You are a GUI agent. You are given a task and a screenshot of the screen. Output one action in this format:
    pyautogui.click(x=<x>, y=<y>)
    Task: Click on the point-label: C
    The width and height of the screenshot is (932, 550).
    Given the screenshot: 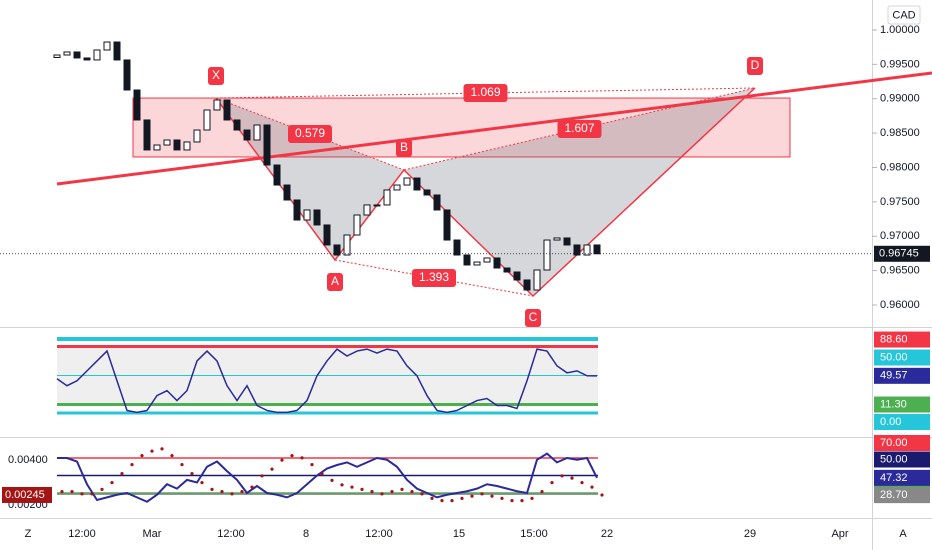 What is the action you would take?
    pyautogui.click(x=533, y=317)
    